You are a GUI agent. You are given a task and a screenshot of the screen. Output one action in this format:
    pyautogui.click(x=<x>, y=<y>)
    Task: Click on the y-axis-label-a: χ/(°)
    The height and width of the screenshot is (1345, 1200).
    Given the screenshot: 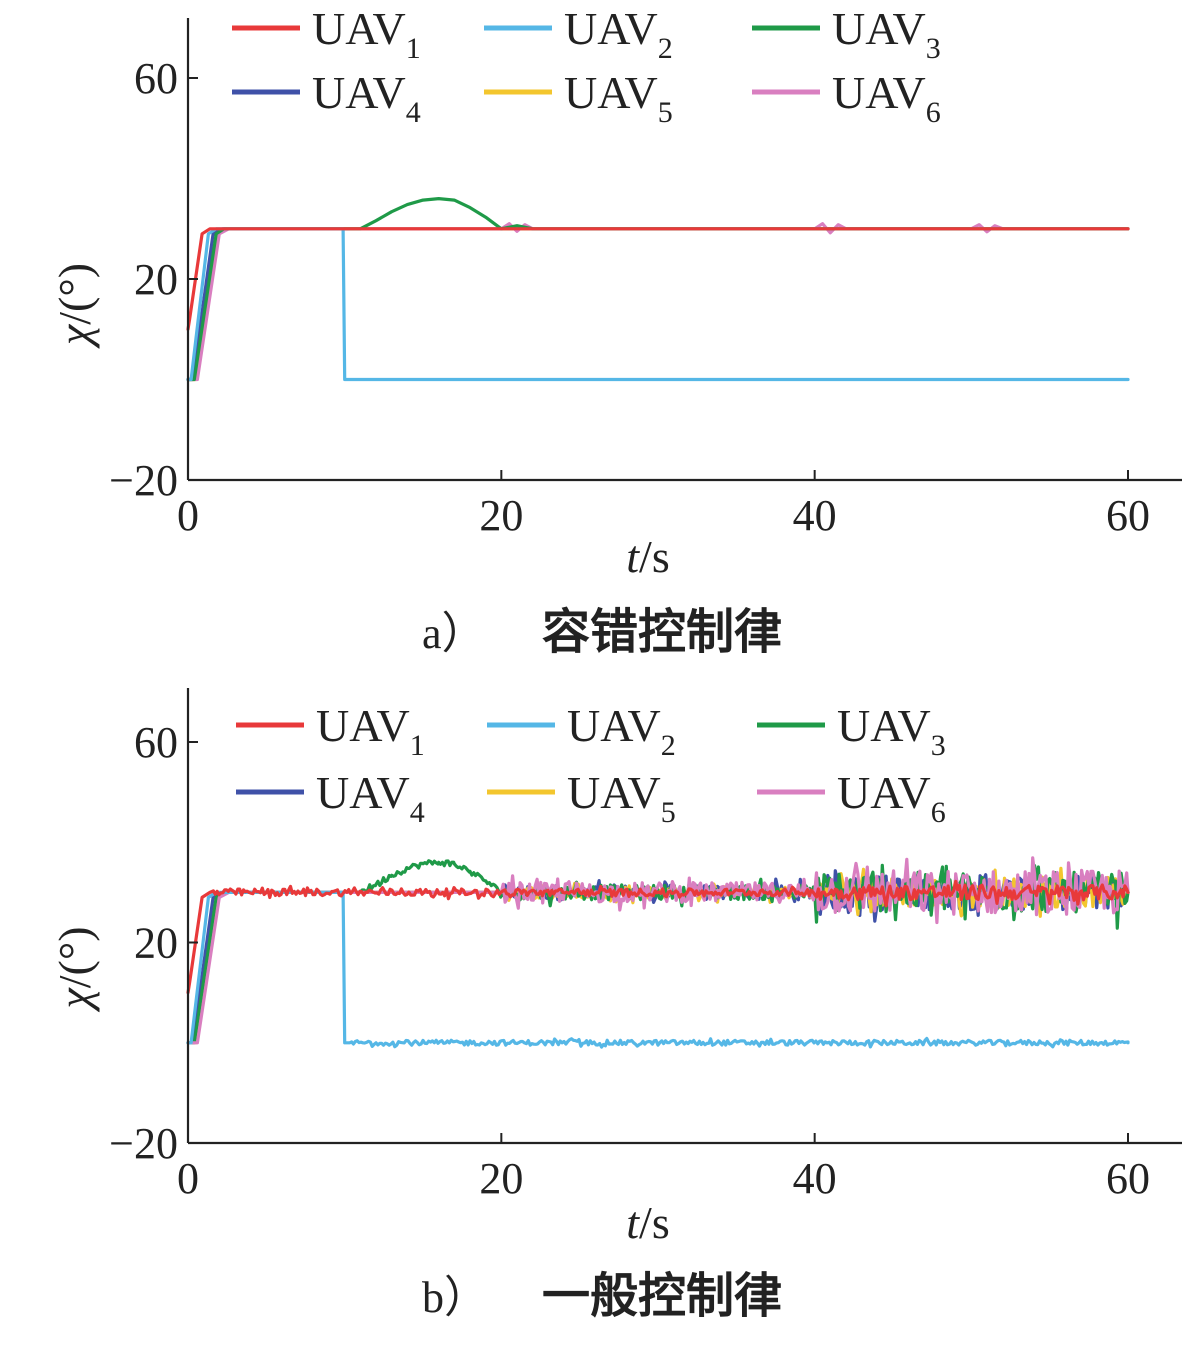 What is the action you would take?
    pyautogui.click(x=74, y=306)
    